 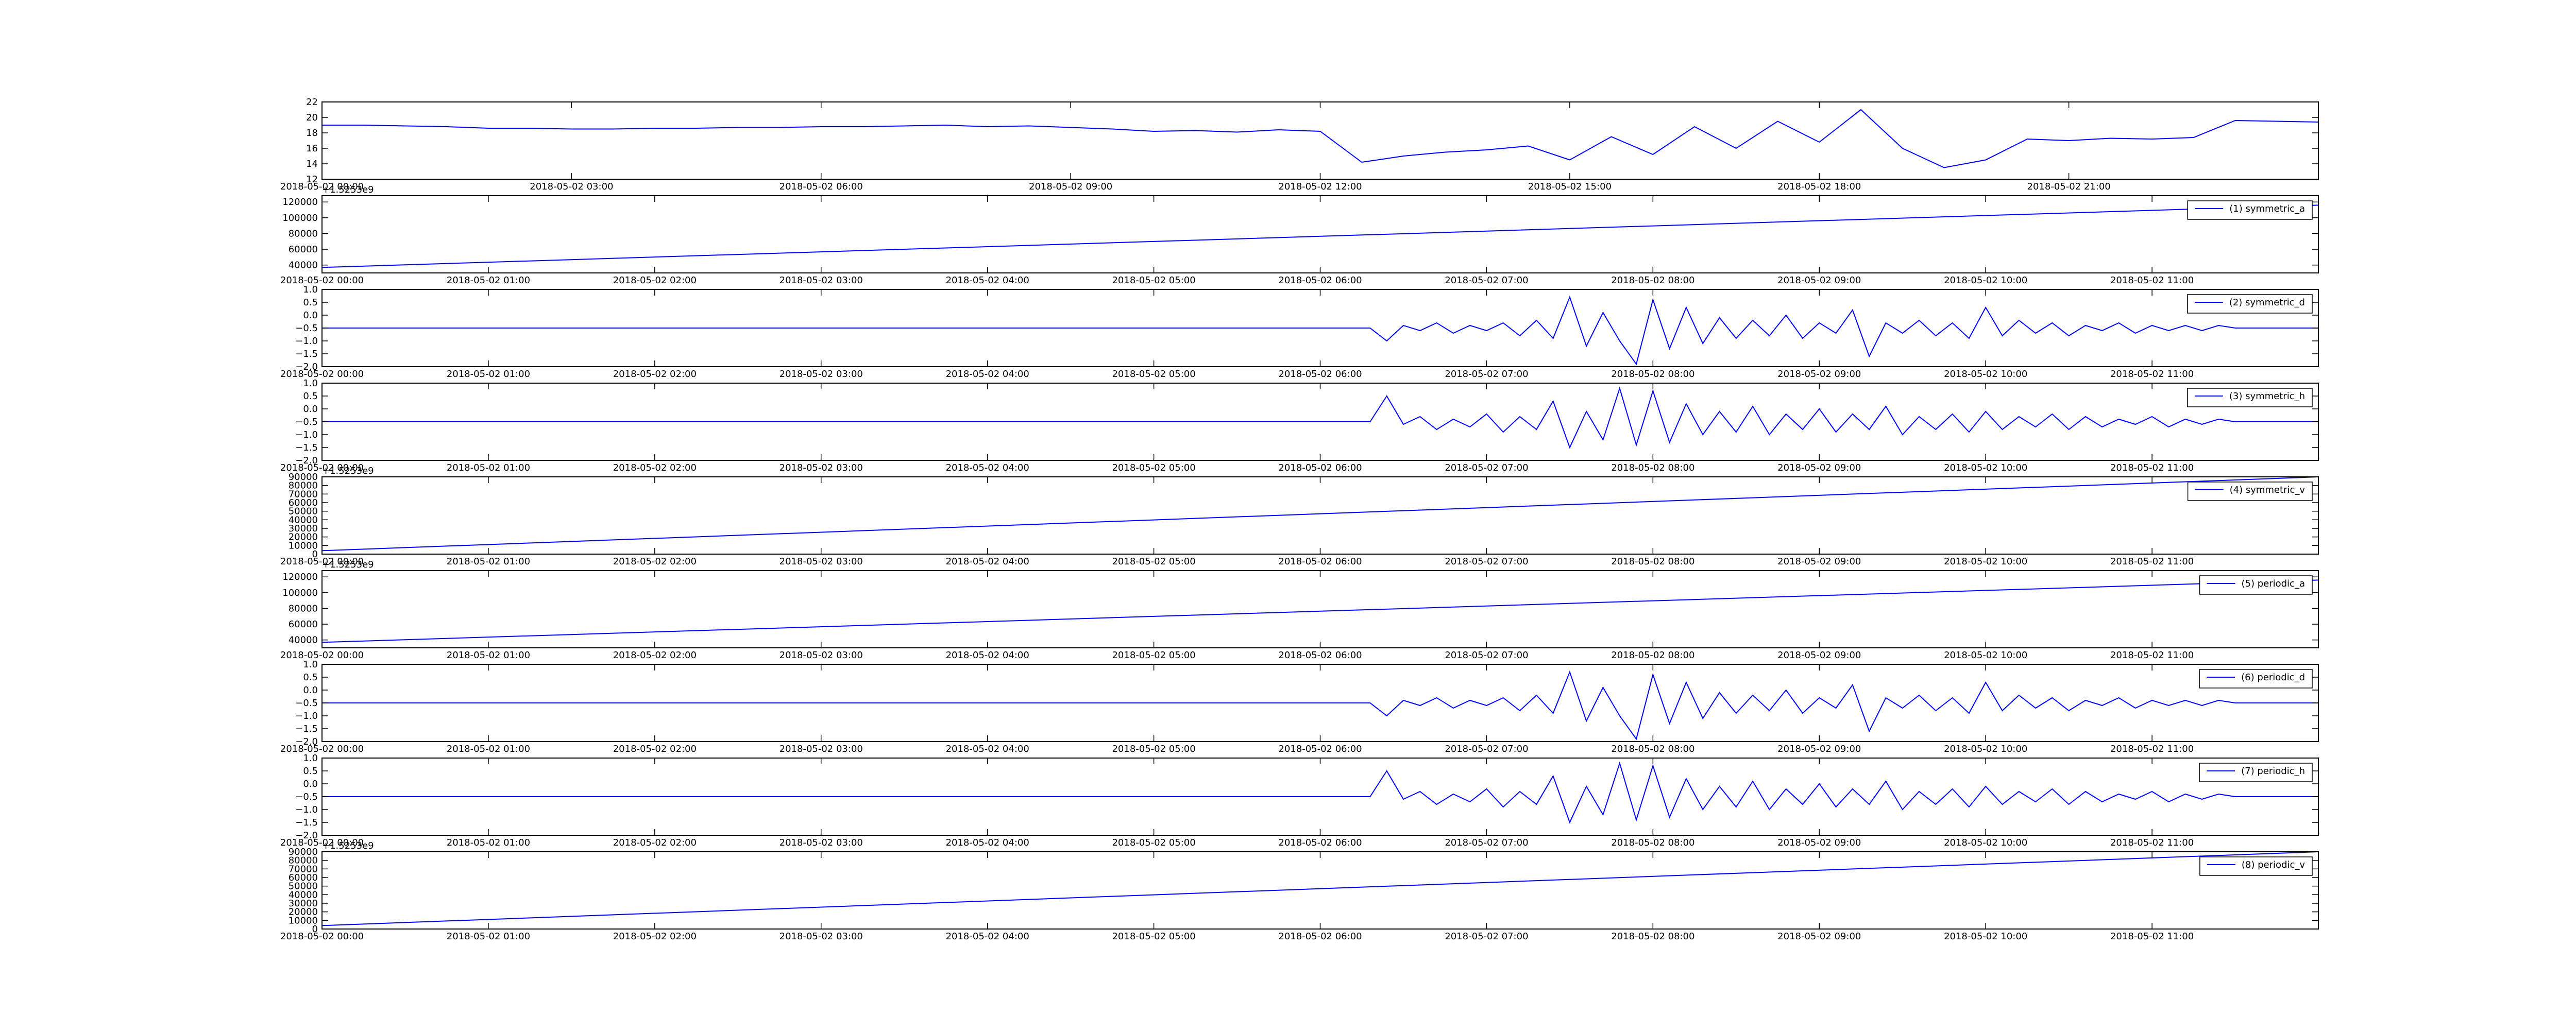 I want to click on legend: (1) symmetric_a, so click(x=2250, y=210).